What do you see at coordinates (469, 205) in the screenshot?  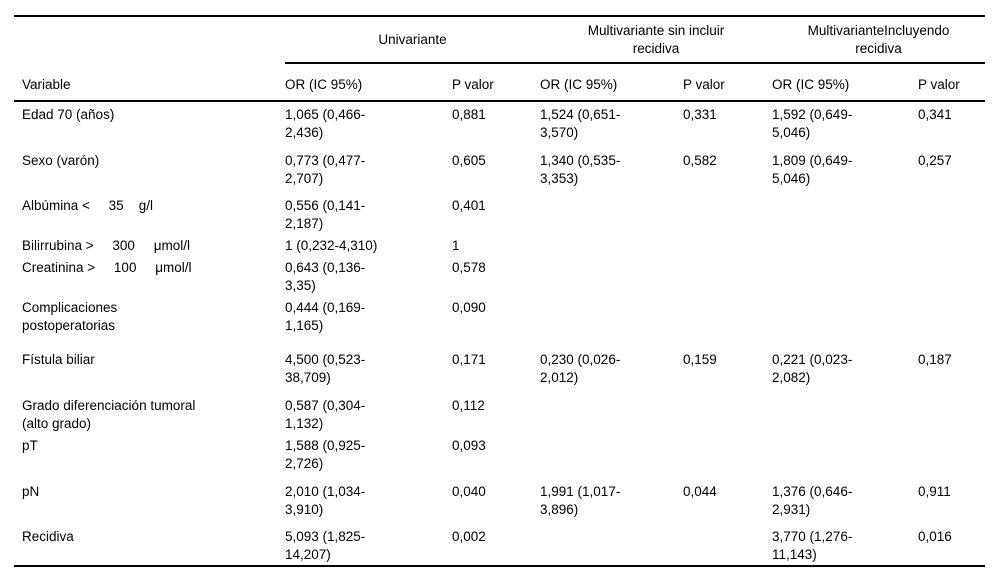 I see `univariate-p-cell: 0,401` at bounding box center [469, 205].